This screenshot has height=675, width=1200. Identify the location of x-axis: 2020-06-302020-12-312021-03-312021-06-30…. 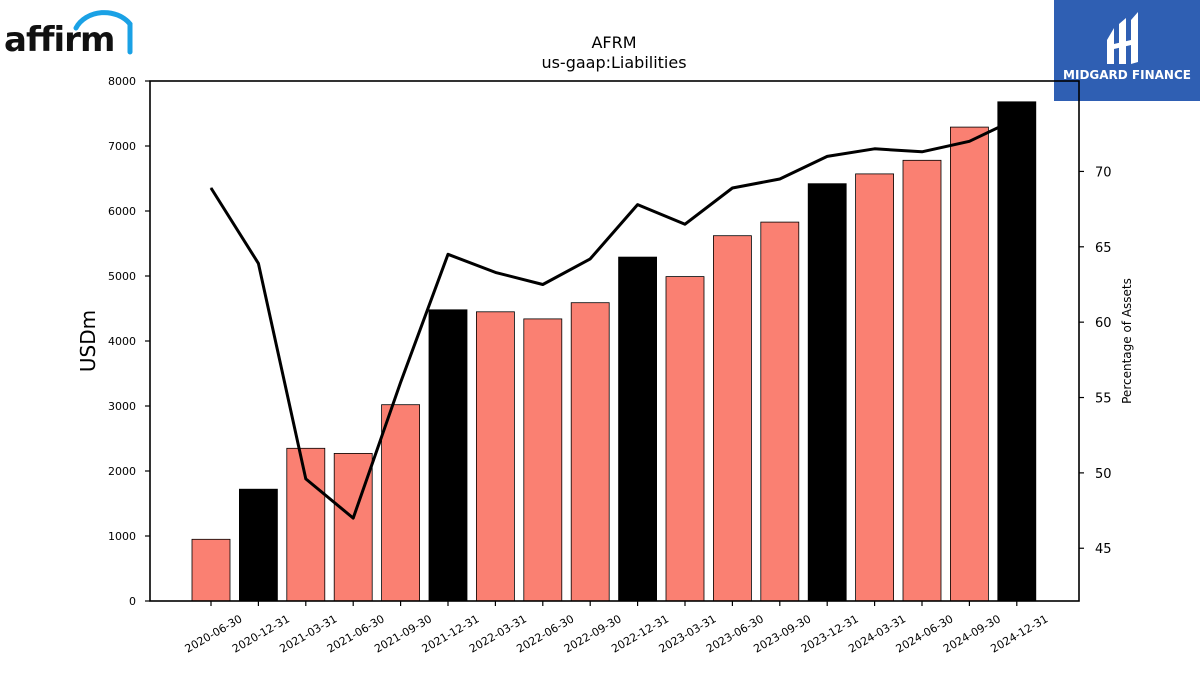
(616, 628).